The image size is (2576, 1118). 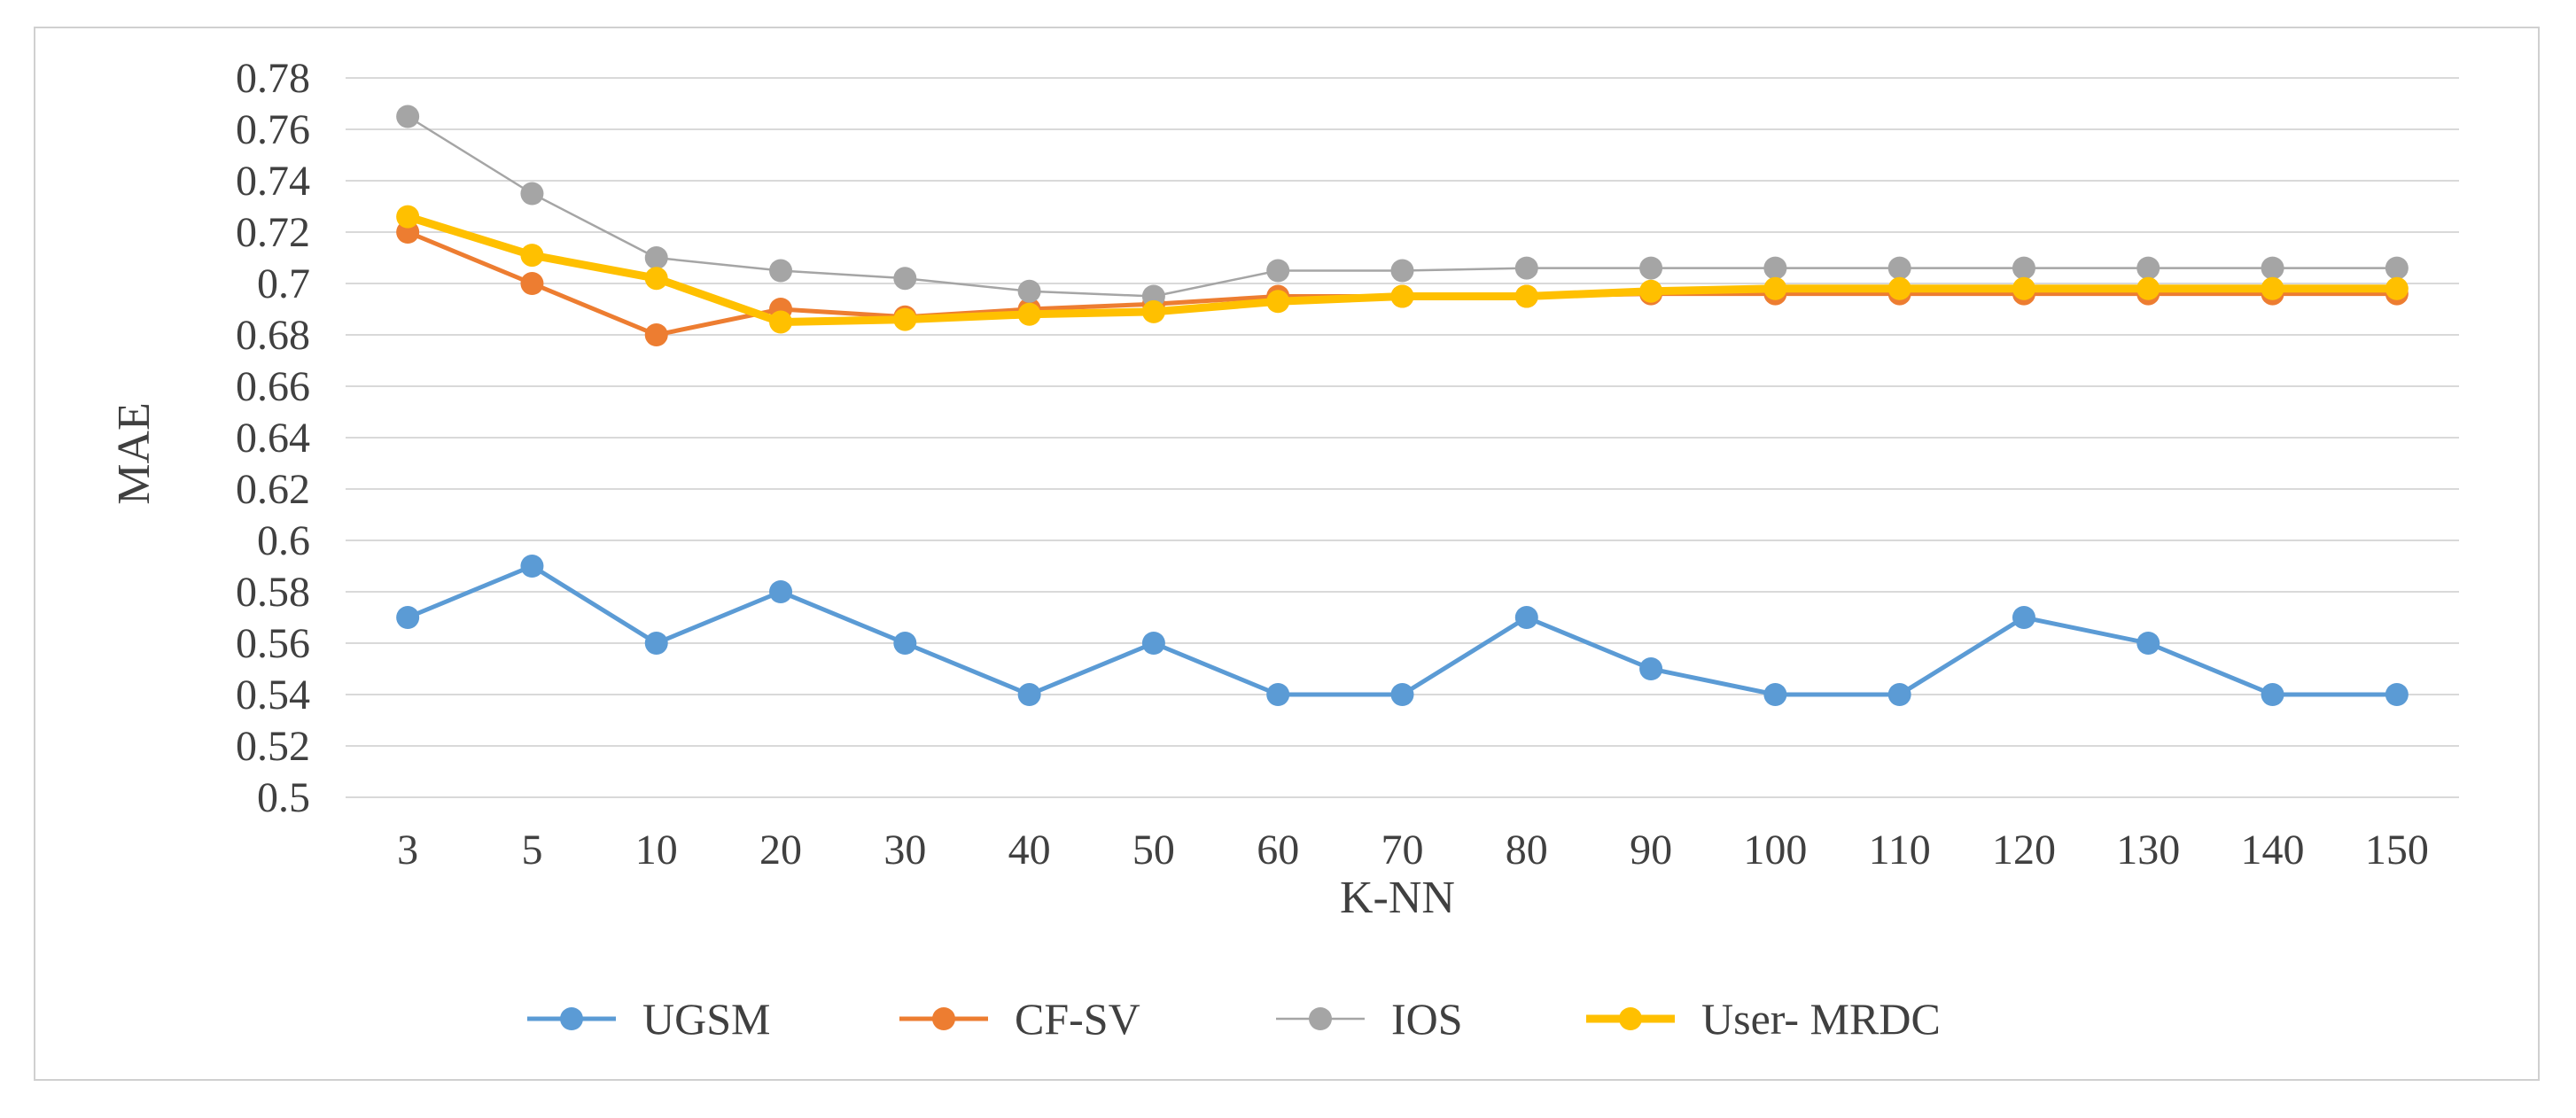 What do you see at coordinates (781, 850) in the screenshot?
I see `x-tick-label: 20` at bounding box center [781, 850].